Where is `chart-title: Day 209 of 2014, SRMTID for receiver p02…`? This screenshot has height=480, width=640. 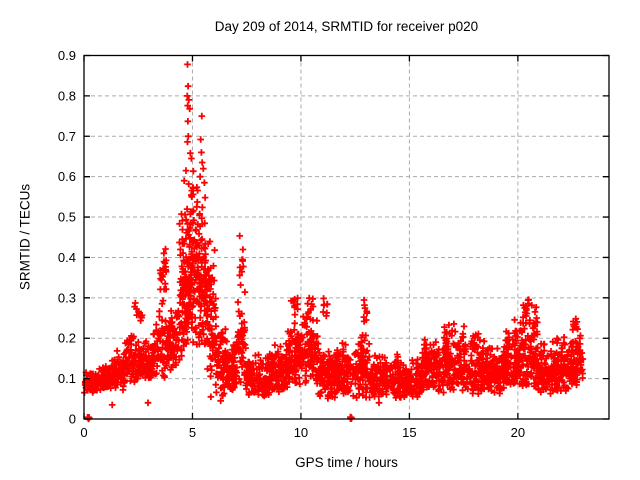 chart-title: Day 209 of 2014, SRMTID for receiver p02… is located at coordinates (346, 26).